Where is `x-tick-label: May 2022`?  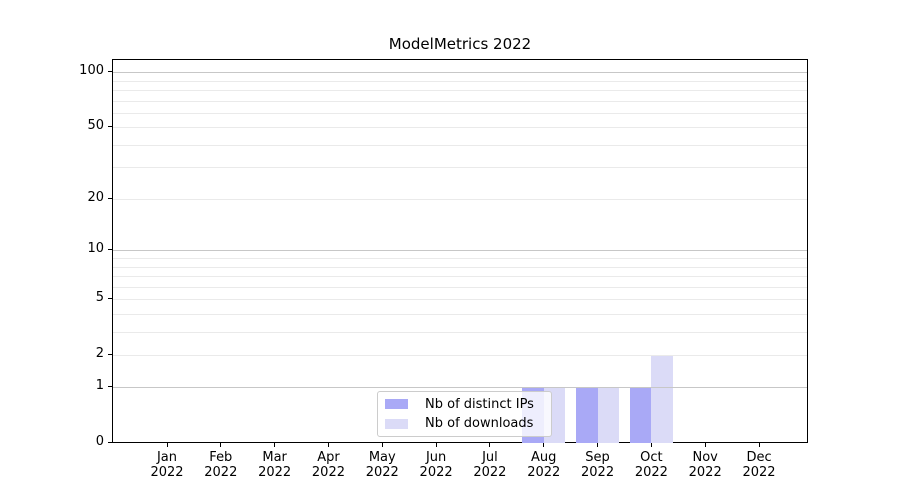
x-tick-label: May 2022 is located at coordinates (382, 465).